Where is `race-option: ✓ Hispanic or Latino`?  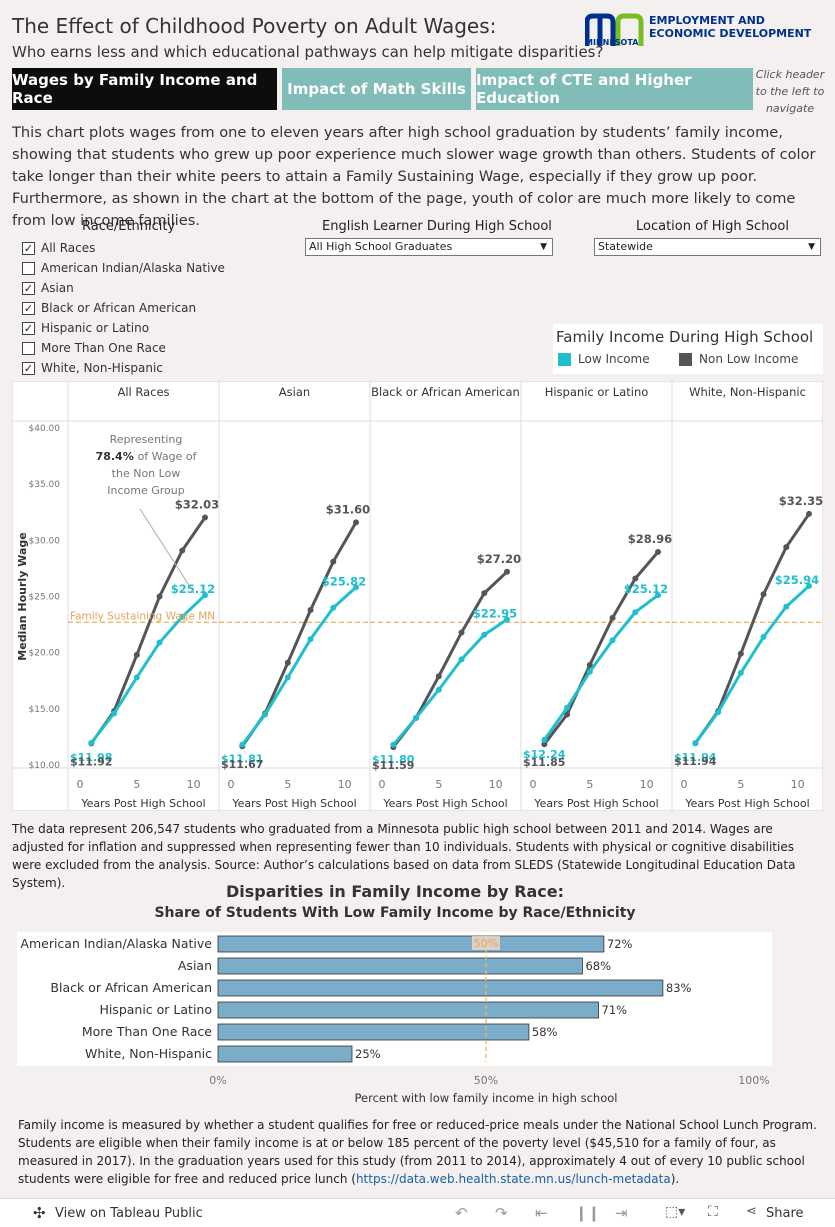 race-option: ✓ Hispanic or Latino is located at coordinates (85, 328).